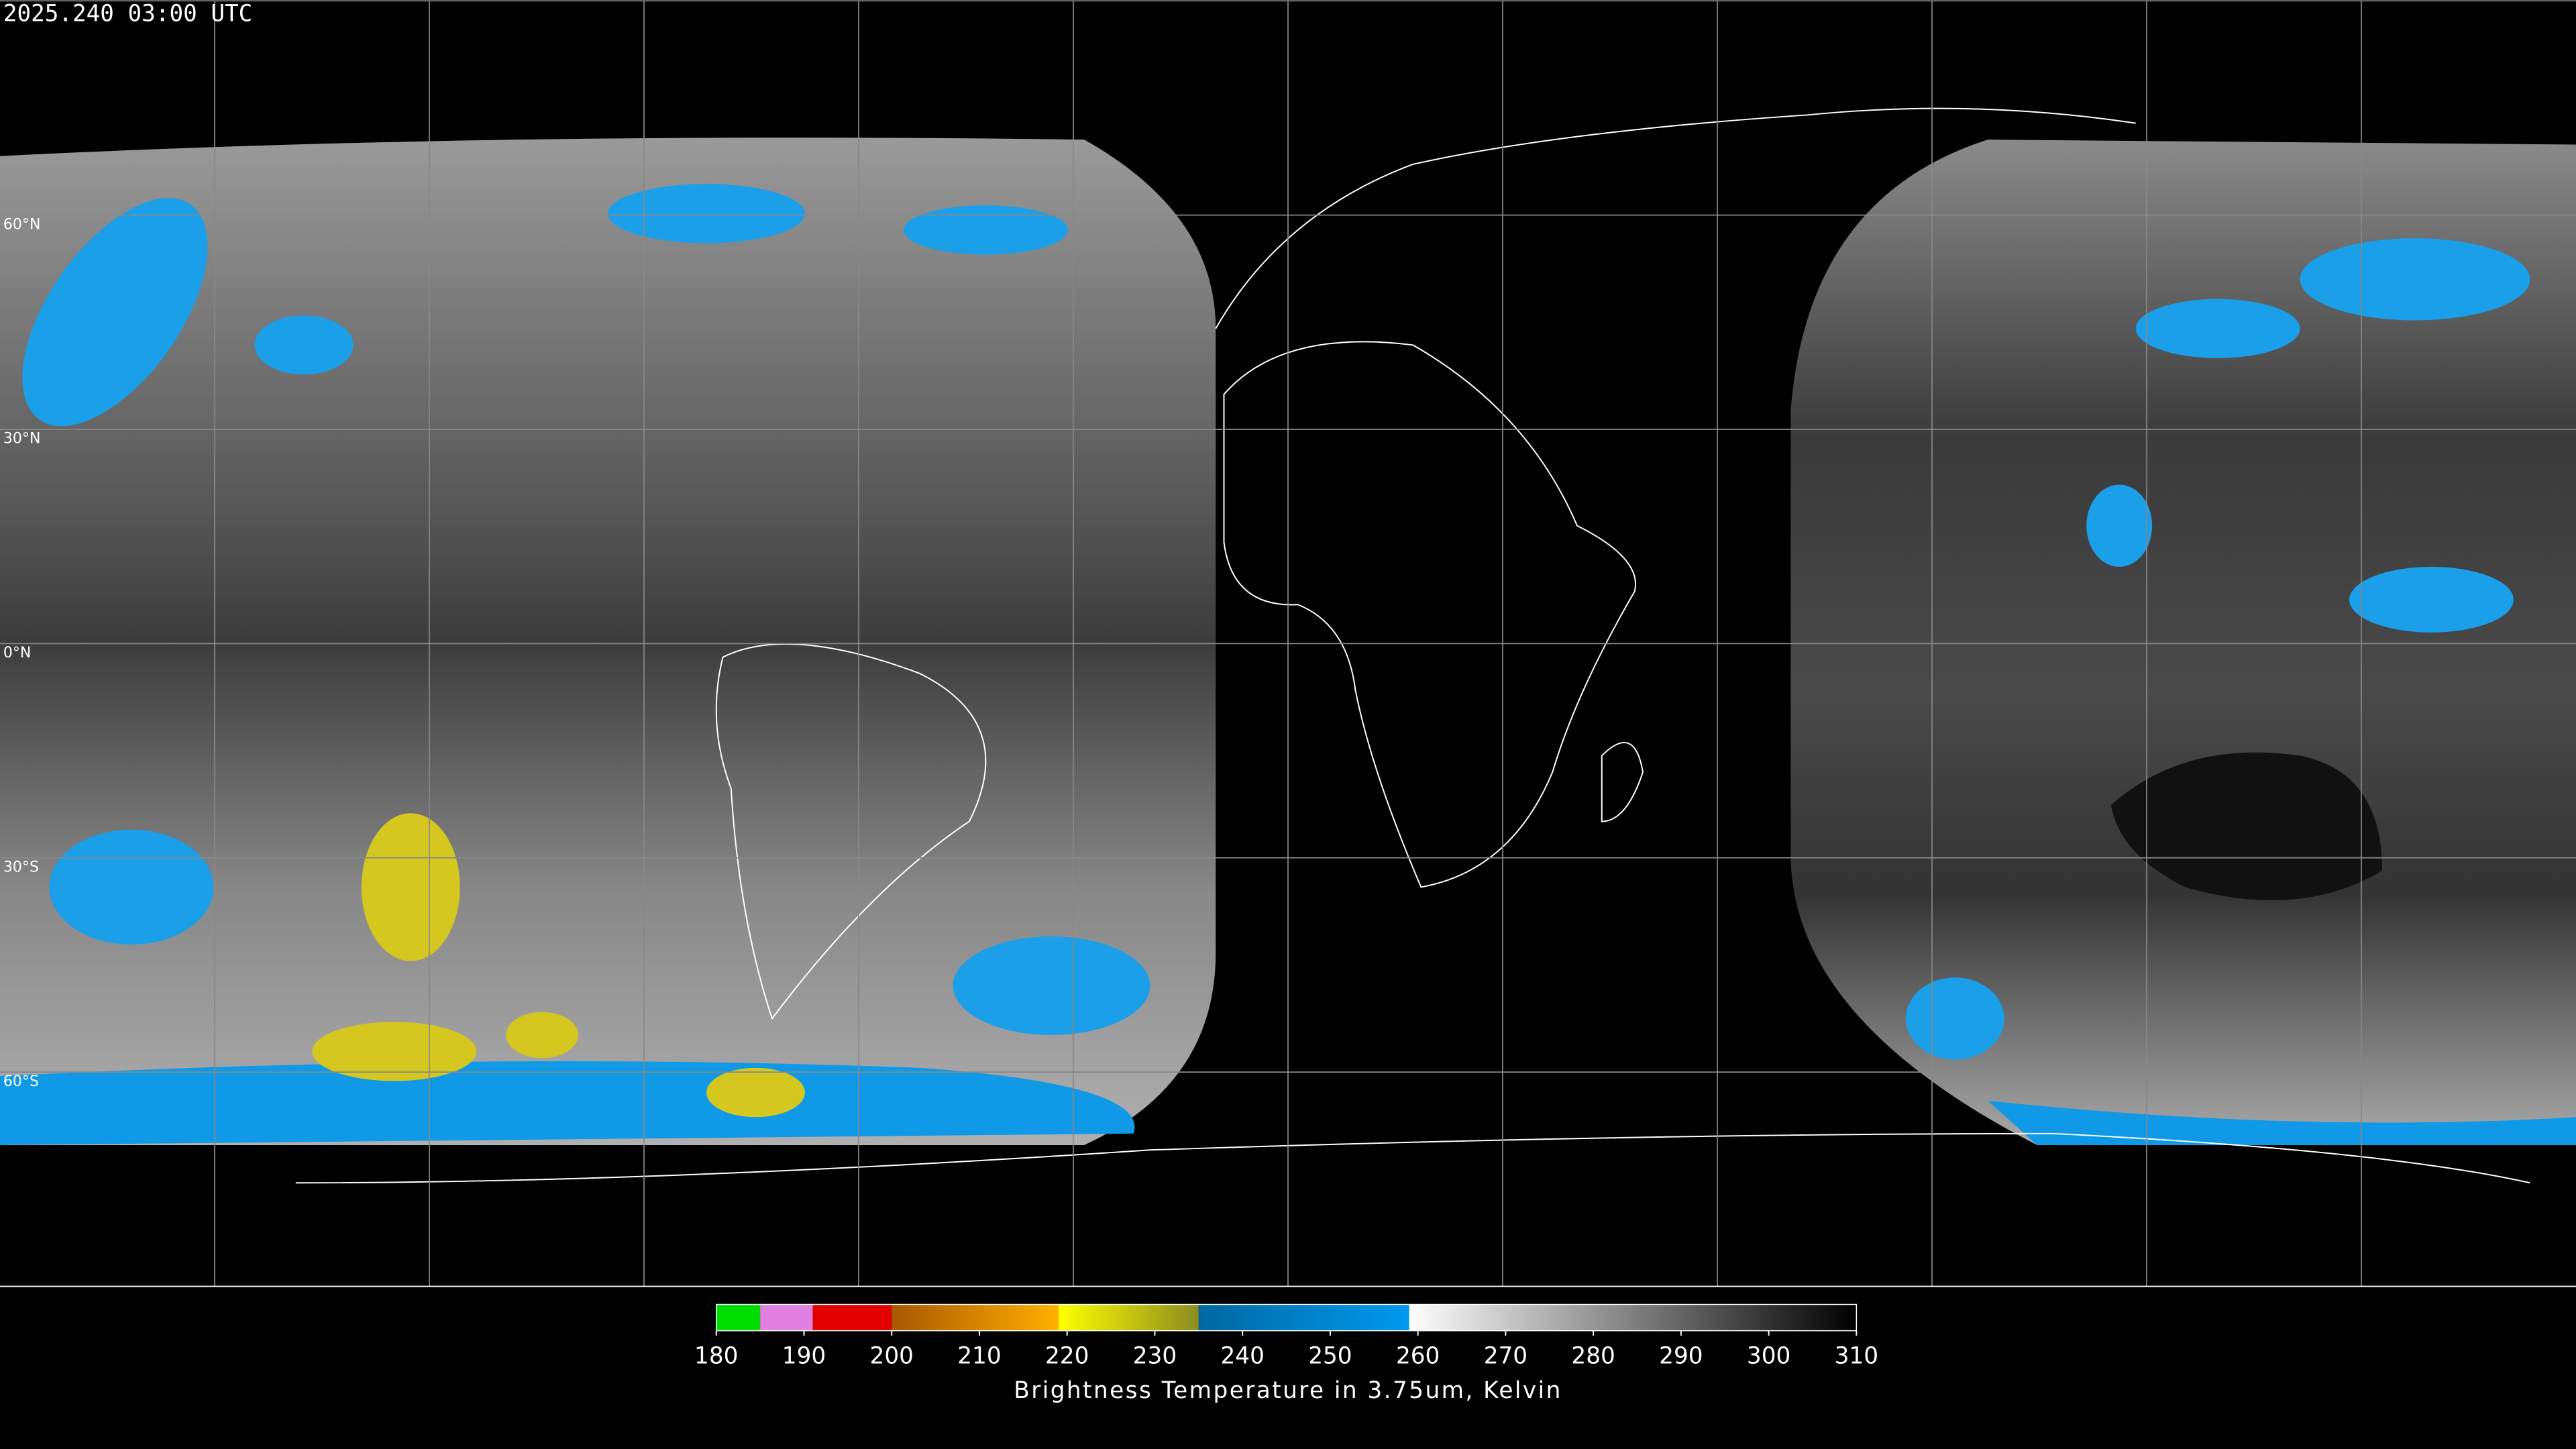 The width and height of the screenshot is (2576, 1449). What do you see at coordinates (804, 1355) in the screenshot?
I see `colorbar-tick-label: 190` at bounding box center [804, 1355].